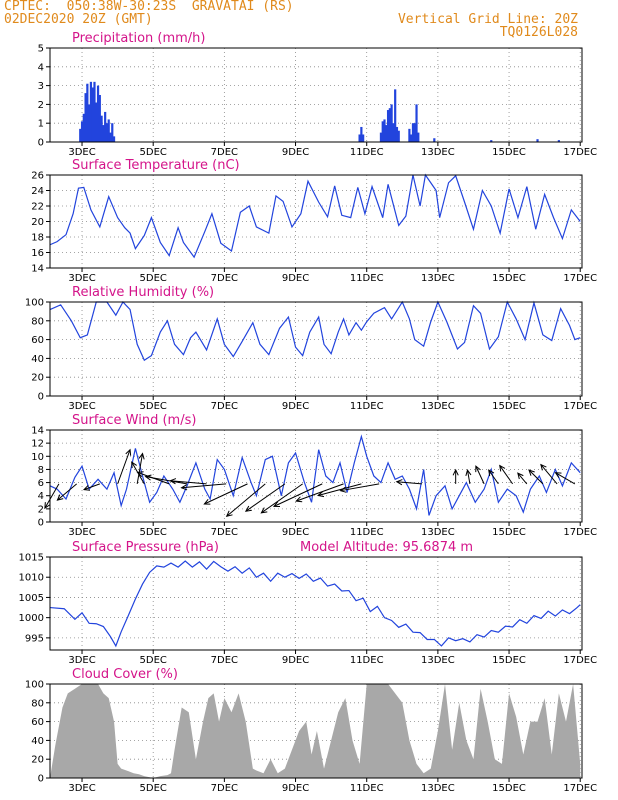  What do you see at coordinates (37, 722) in the screenshot?
I see `y-tick-label: 60` at bounding box center [37, 722].